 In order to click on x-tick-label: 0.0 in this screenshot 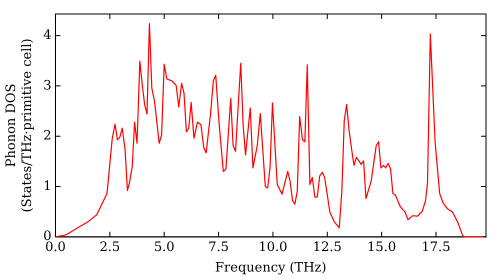, I will do `click(55, 247)`.